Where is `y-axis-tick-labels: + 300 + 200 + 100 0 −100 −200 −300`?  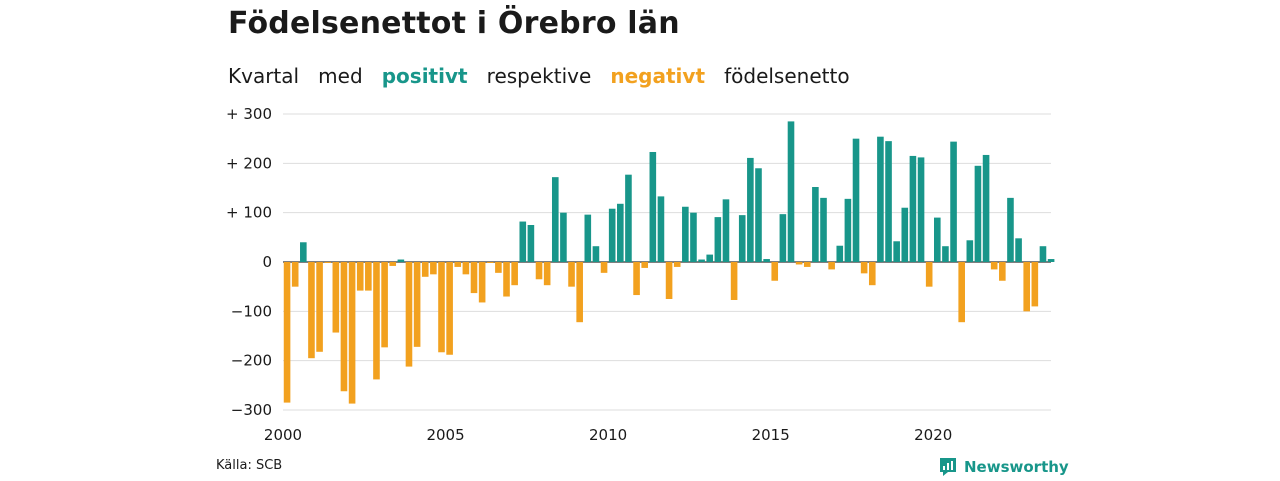 y-axis-tick-labels: + 300 + 200 + 100 0 −100 −200 −300 is located at coordinates (249, 262).